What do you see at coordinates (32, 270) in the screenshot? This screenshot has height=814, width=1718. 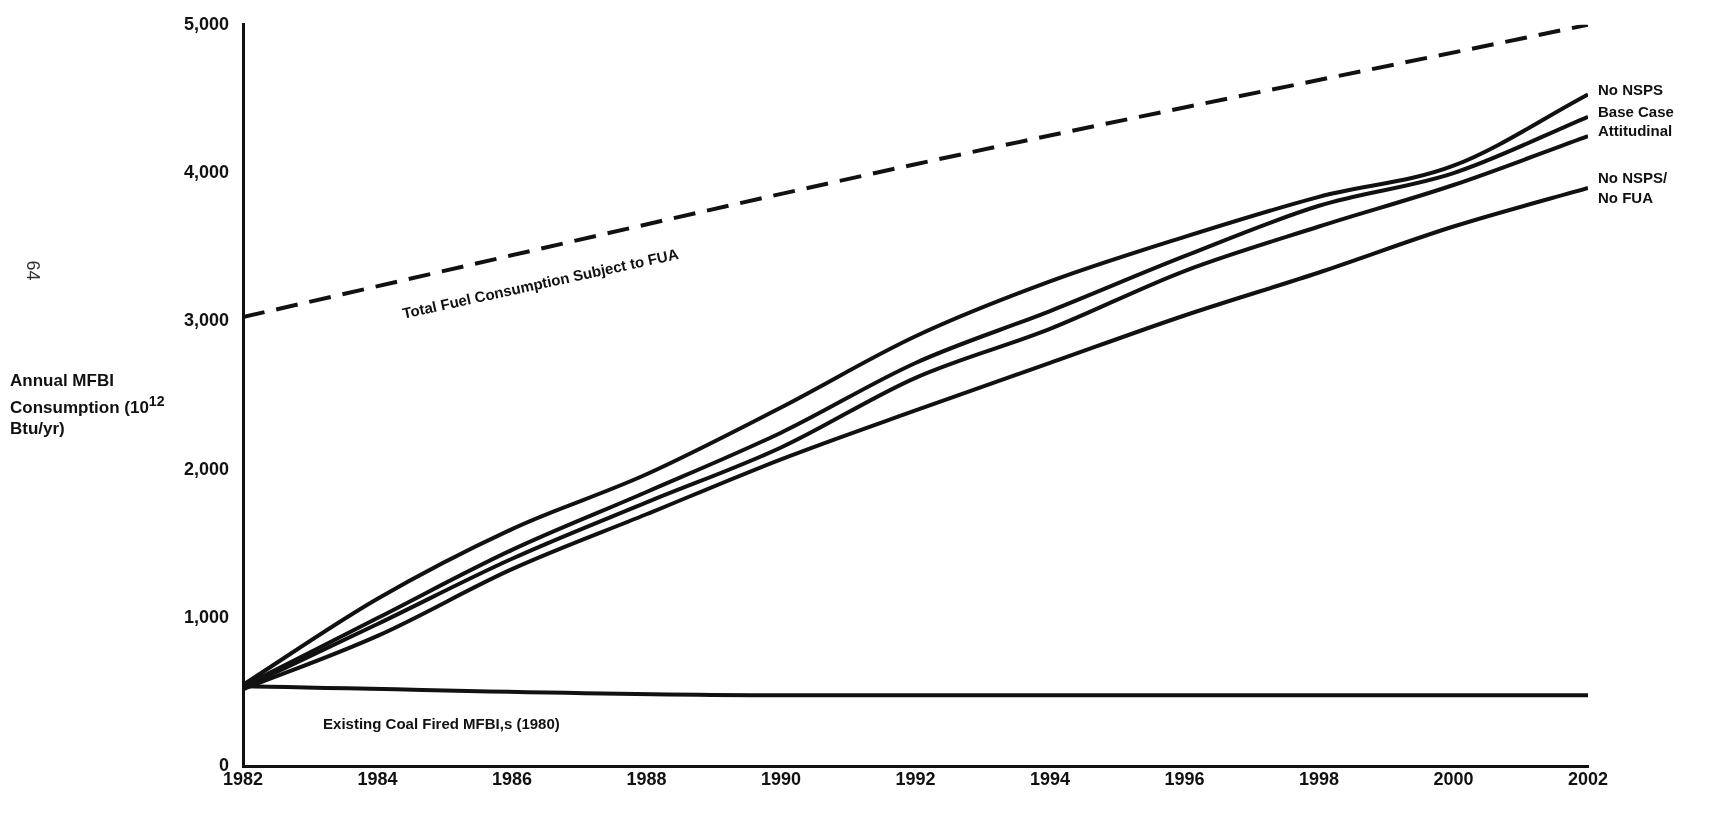 I see `text: 64` at bounding box center [32, 270].